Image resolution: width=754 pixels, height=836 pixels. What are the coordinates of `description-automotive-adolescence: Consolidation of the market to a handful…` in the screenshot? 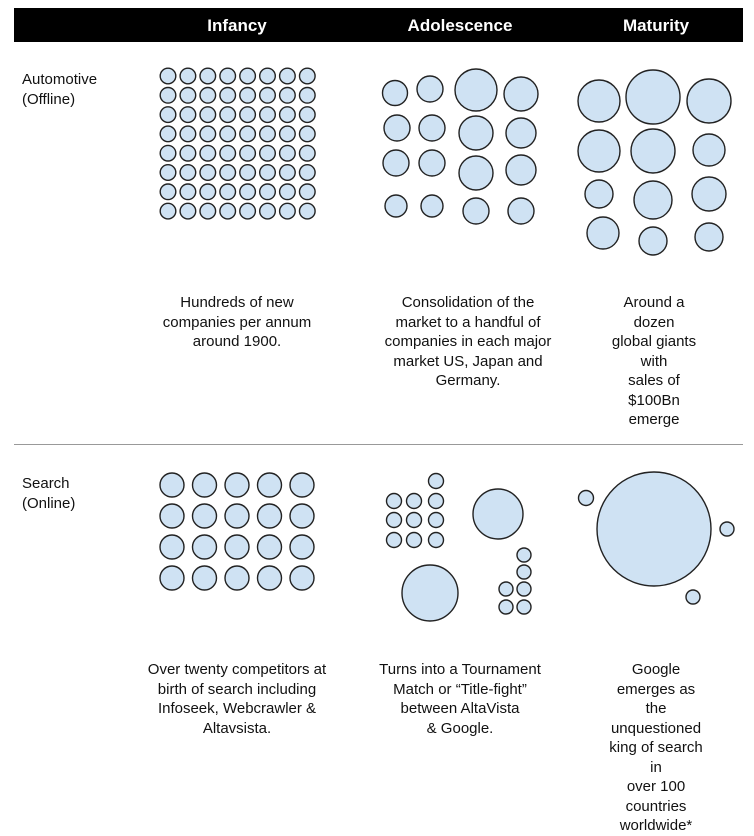 It's located at (468, 341).